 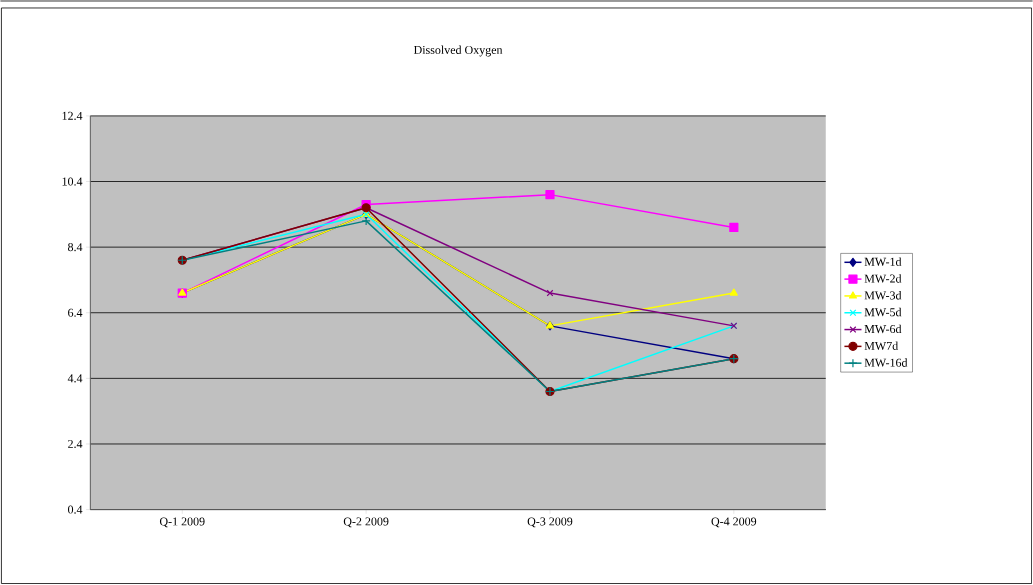 What do you see at coordinates (886, 363) in the screenshot?
I see `legend-label: MW-16d` at bounding box center [886, 363].